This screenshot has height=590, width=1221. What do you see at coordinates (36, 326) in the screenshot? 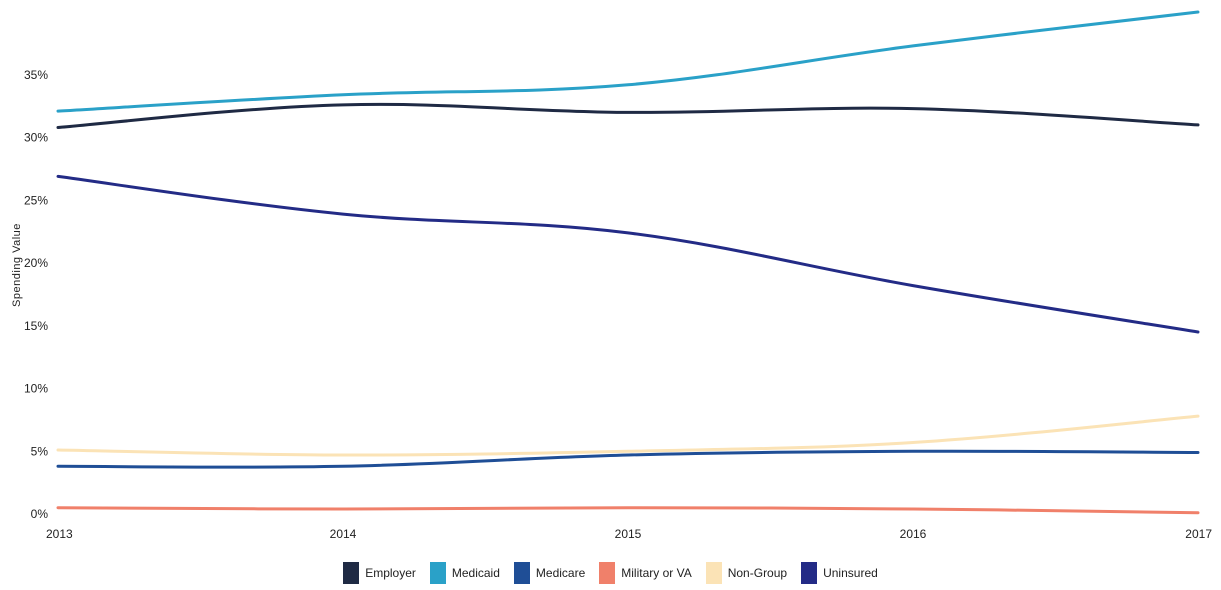
I see `y-tick-label: 15%` at bounding box center [36, 326].